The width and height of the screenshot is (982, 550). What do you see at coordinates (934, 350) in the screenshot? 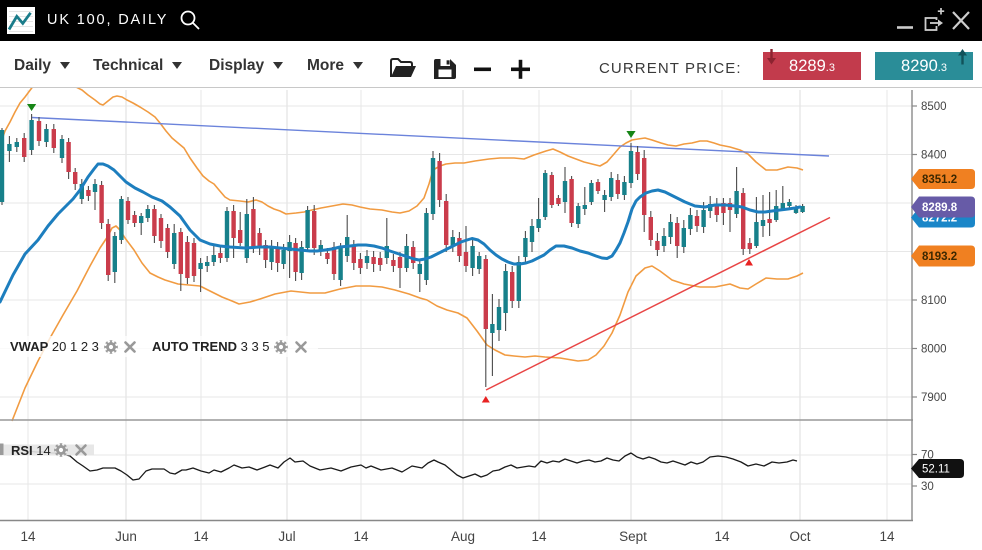
I see `svg-text: 8000` at bounding box center [934, 350].